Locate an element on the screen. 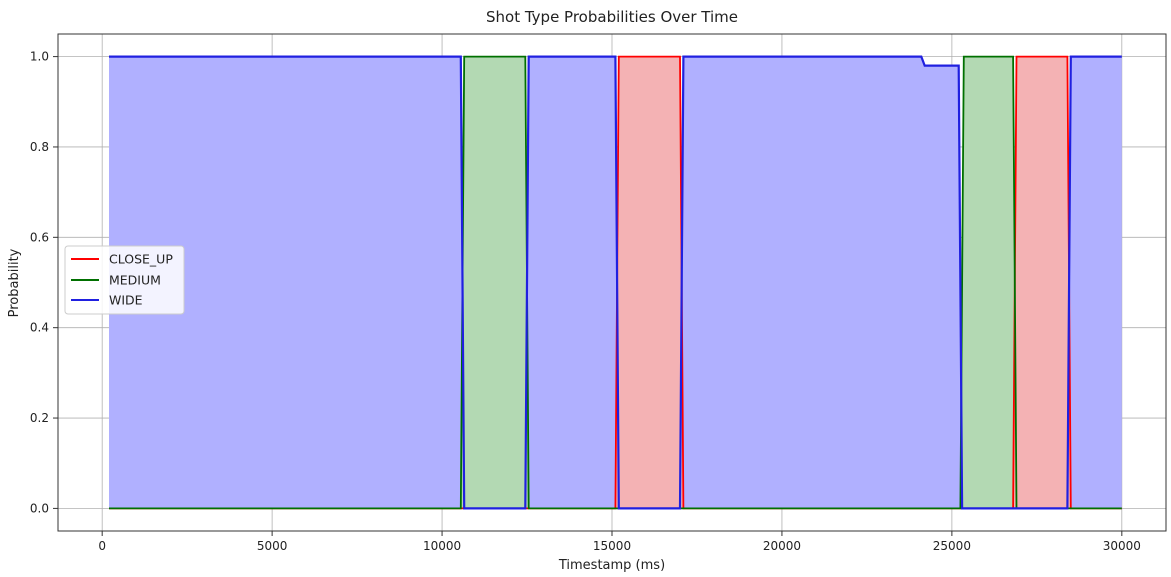 Image resolution: width=1171 pixels, height=577 pixels. legend-label-medium: MEDIUM is located at coordinates (135, 280).